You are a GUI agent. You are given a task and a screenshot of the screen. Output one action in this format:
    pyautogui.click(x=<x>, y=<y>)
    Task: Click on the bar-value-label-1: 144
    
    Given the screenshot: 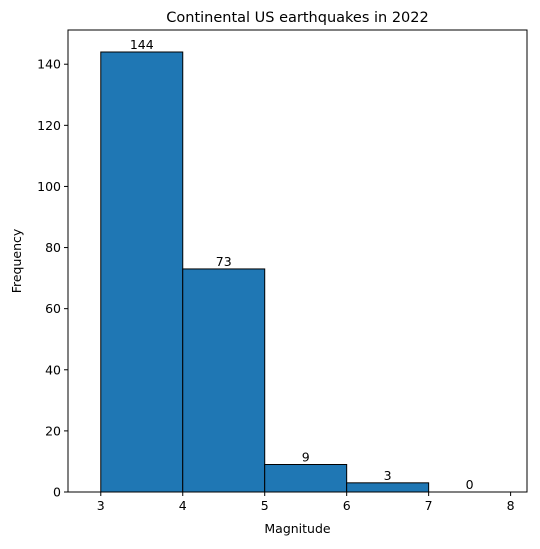 What is the action you would take?
    pyautogui.click(x=142, y=44)
    